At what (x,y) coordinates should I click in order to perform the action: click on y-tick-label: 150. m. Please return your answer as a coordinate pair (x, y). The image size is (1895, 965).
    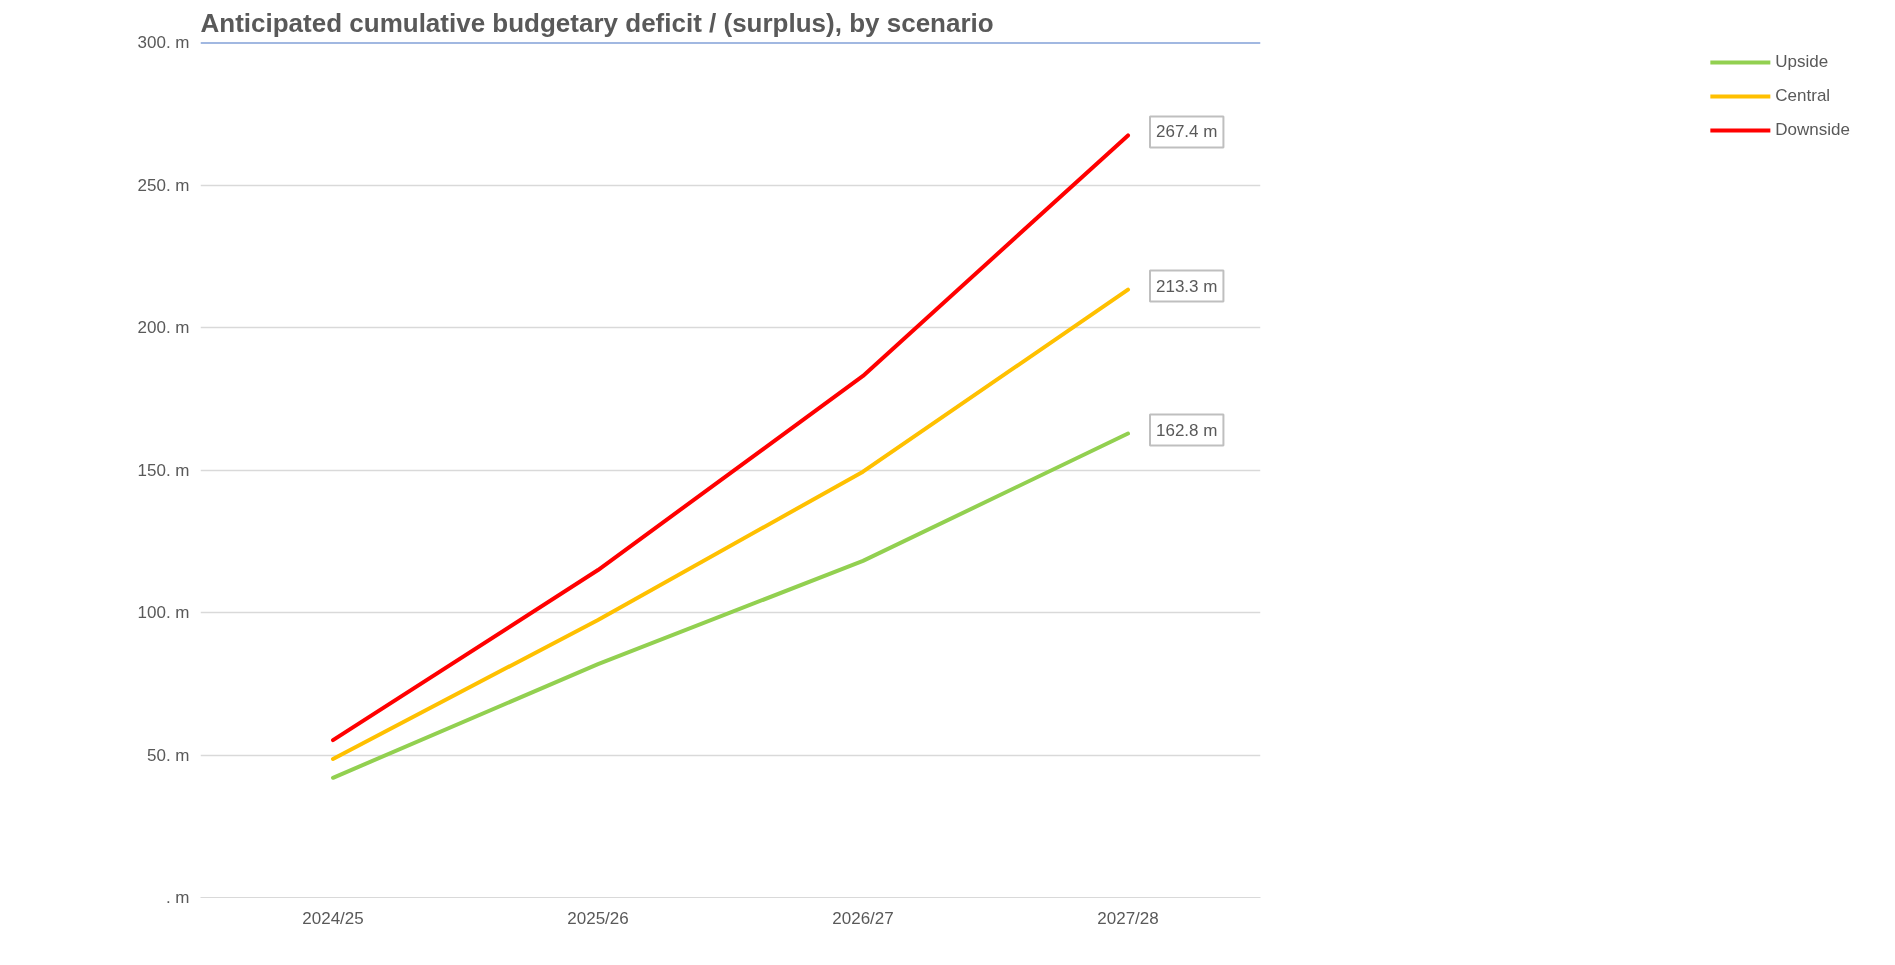
    Looking at the image, I should click on (163, 470).